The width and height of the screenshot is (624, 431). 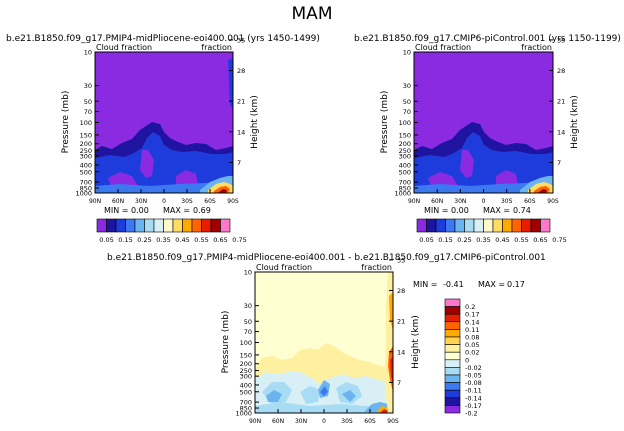 What do you see at coordinates (370, 421) in the screenshot?
I see `x-tick-label: 60S` at bounding box center [370, 421].